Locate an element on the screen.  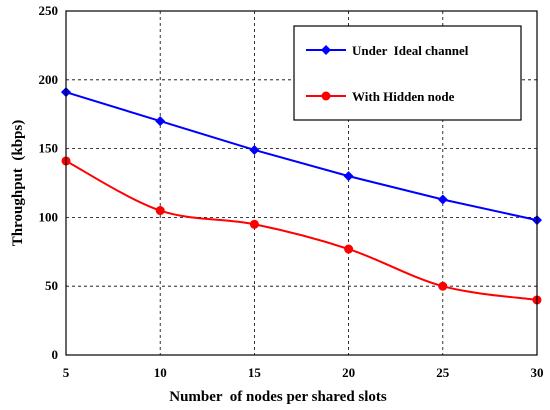
y-tick-label: 150 is located at coordinates (49, 148).